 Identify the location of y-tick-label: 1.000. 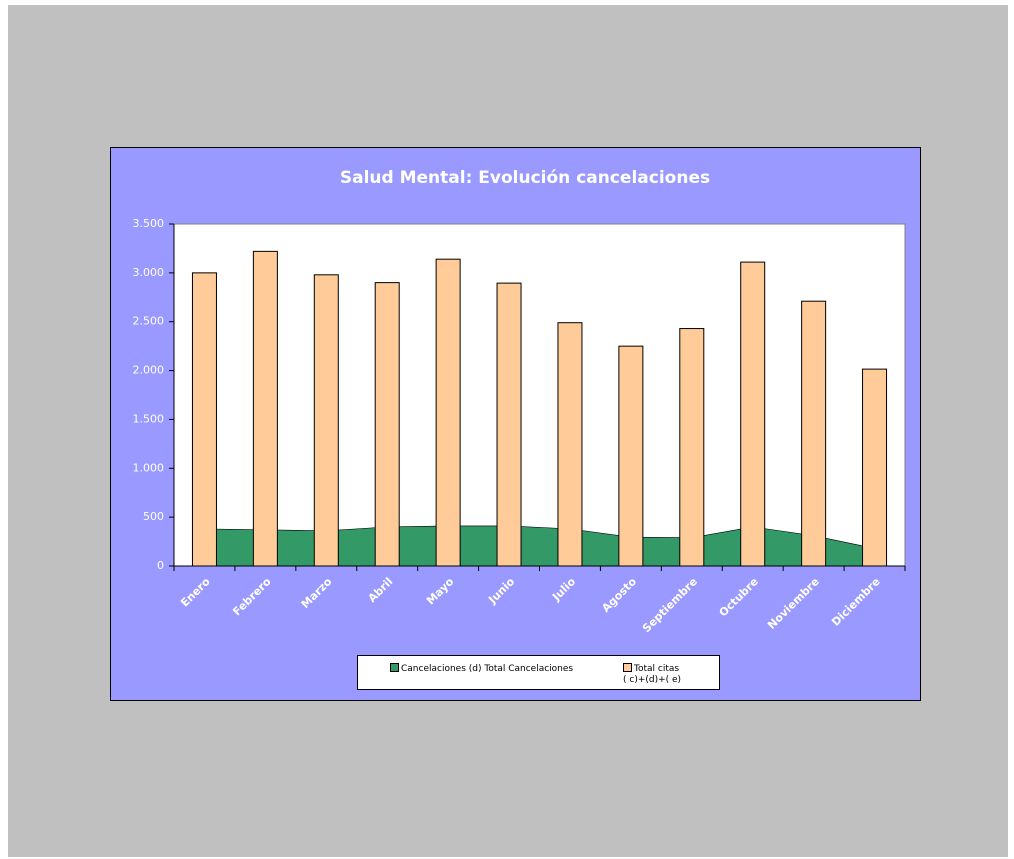
(149, 467).